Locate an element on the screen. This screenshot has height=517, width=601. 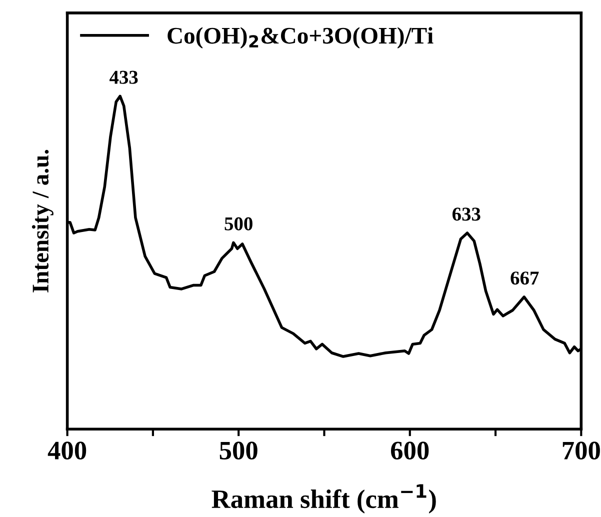
legend-label: Co(OH)$_{2}$&Co+3O(OH)/Ti is located at coordinates (301, 38).